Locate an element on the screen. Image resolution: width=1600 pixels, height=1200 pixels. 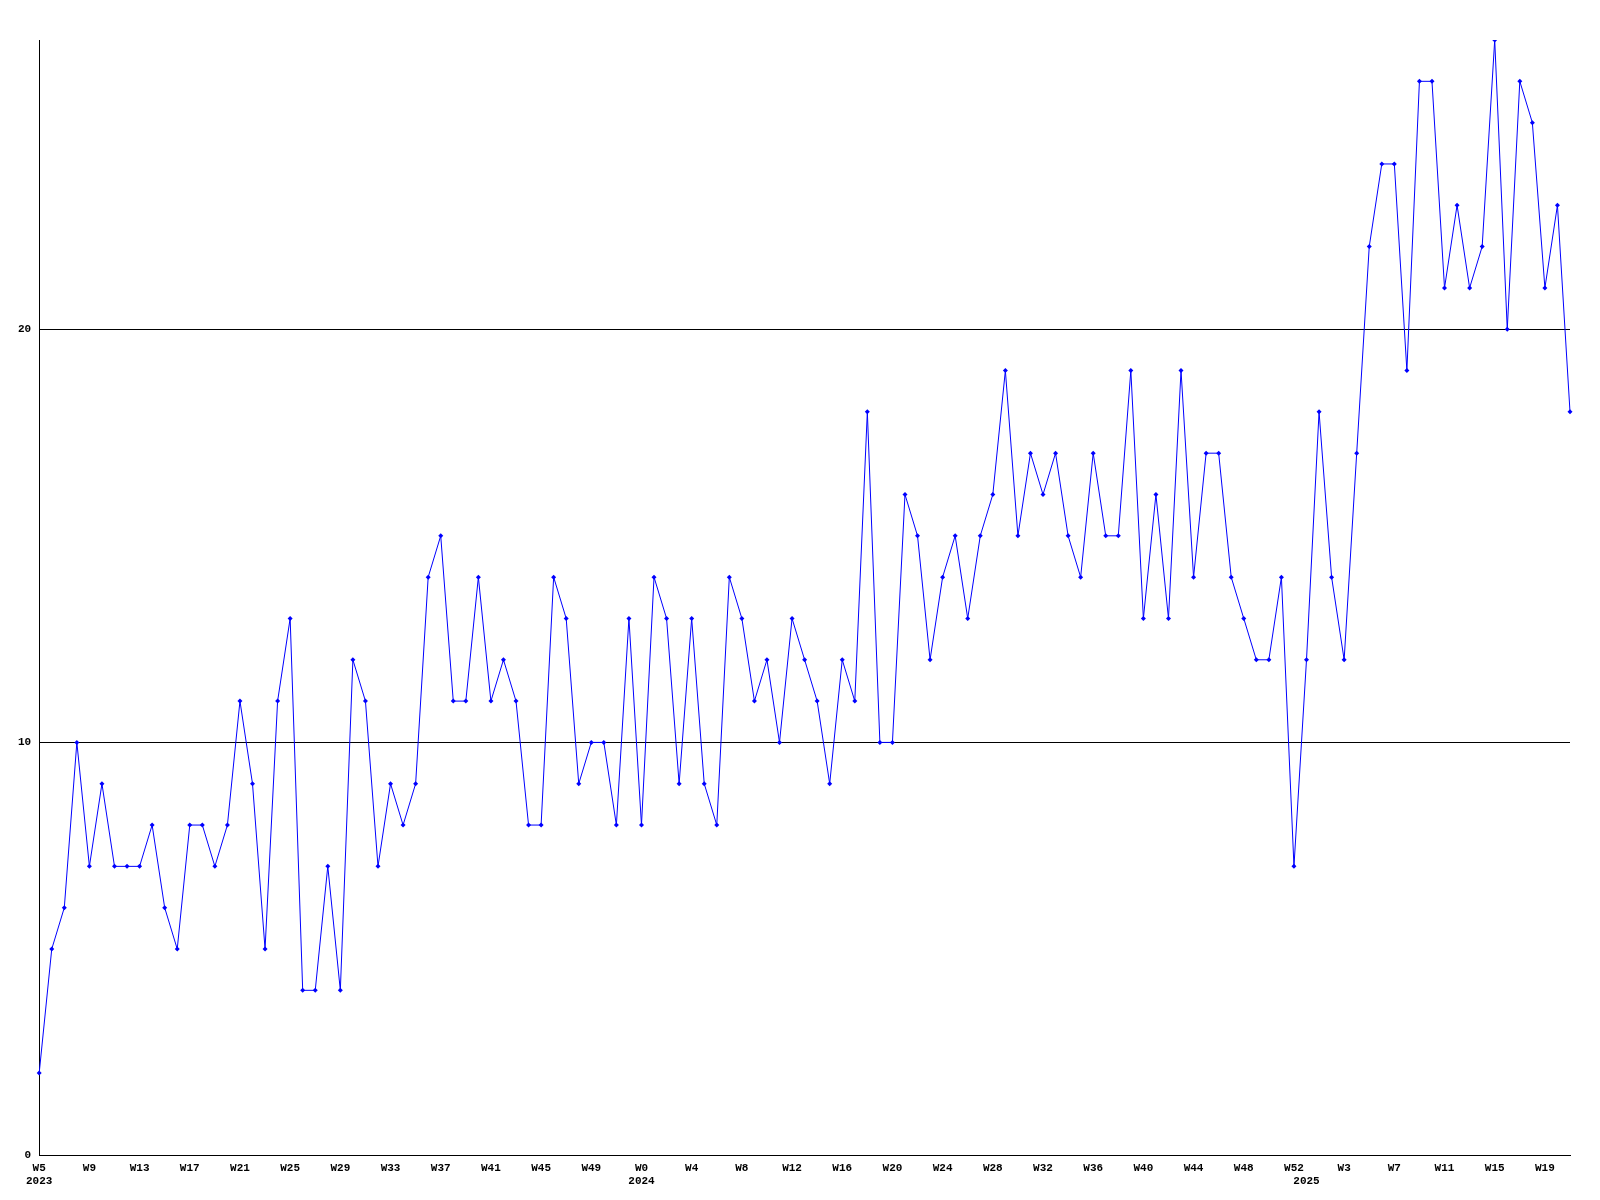
x-tick-label: W0 2024 is located at coordinates (642, 1174).